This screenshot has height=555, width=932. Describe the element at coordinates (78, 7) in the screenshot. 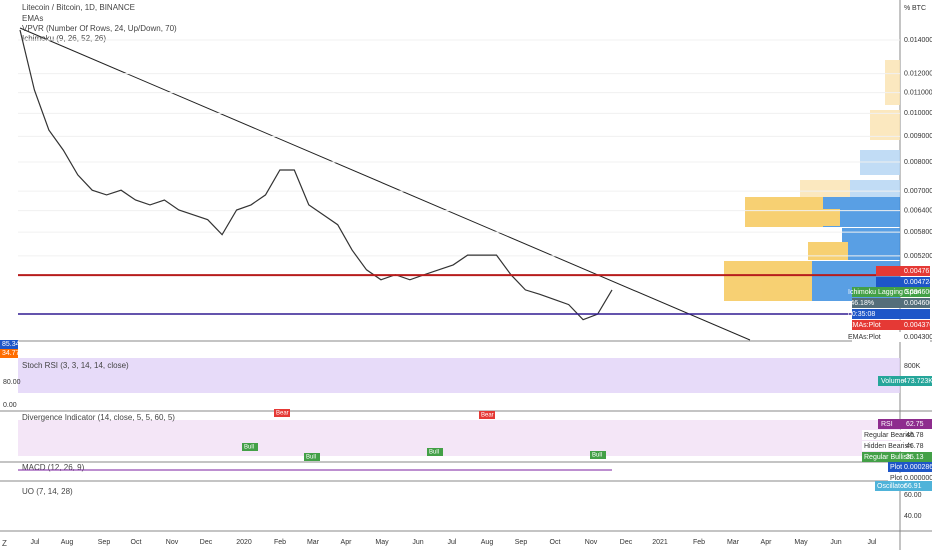

I see `chart-title: Litecoin / Bitcoin, 1D, BINANCE` at that location.